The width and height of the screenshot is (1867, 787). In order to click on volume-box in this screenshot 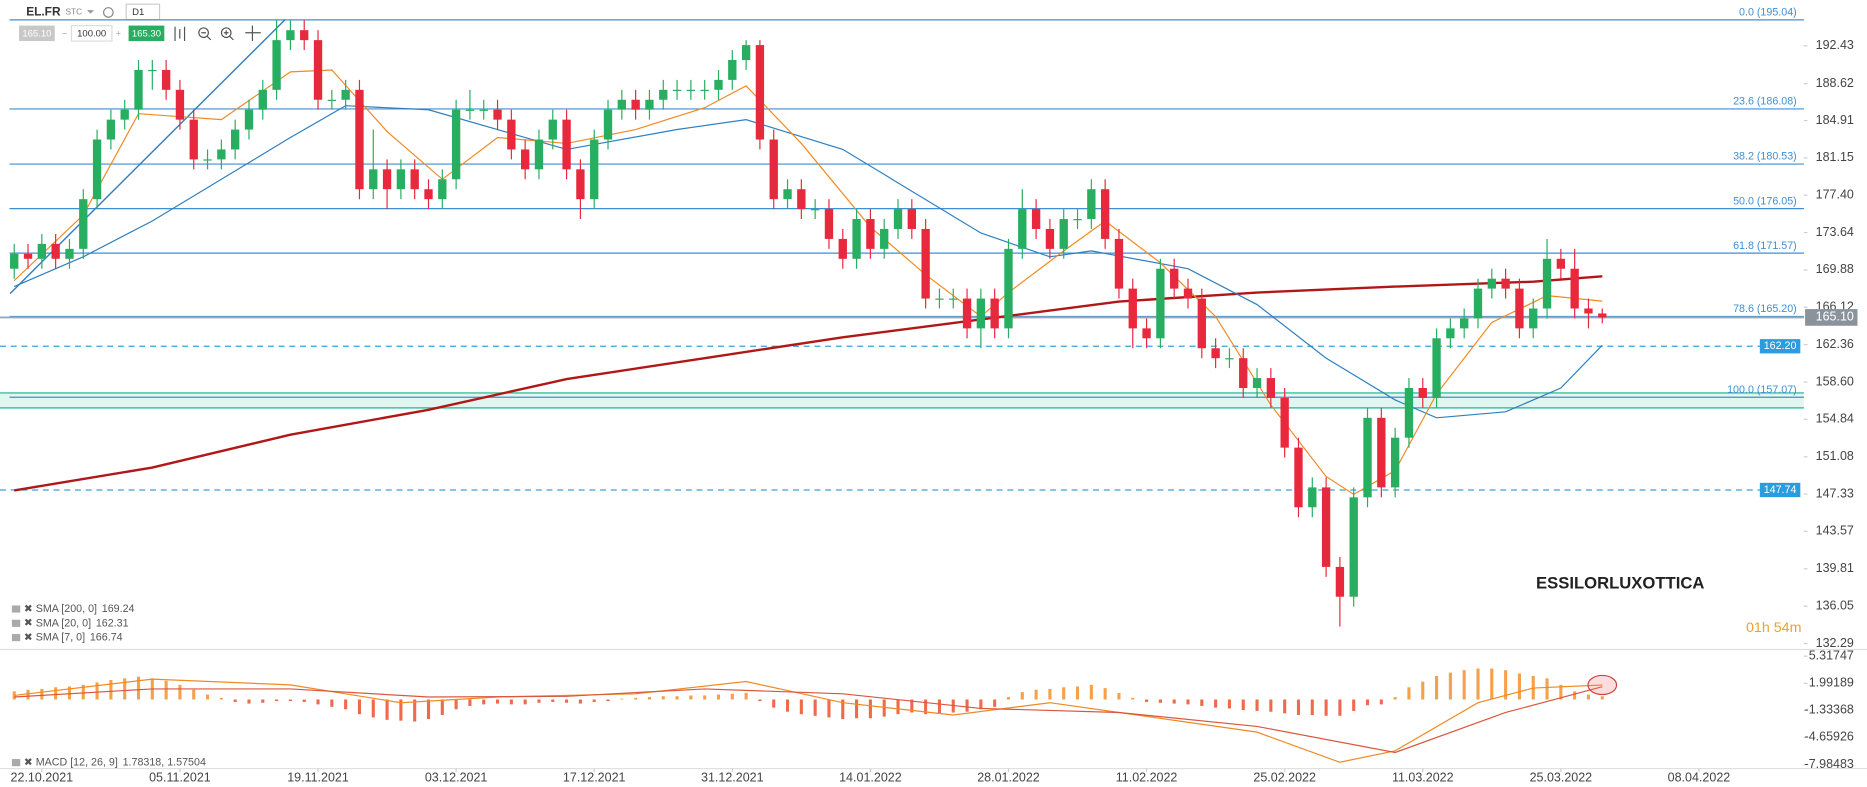, I will do `click(91, 33)`.